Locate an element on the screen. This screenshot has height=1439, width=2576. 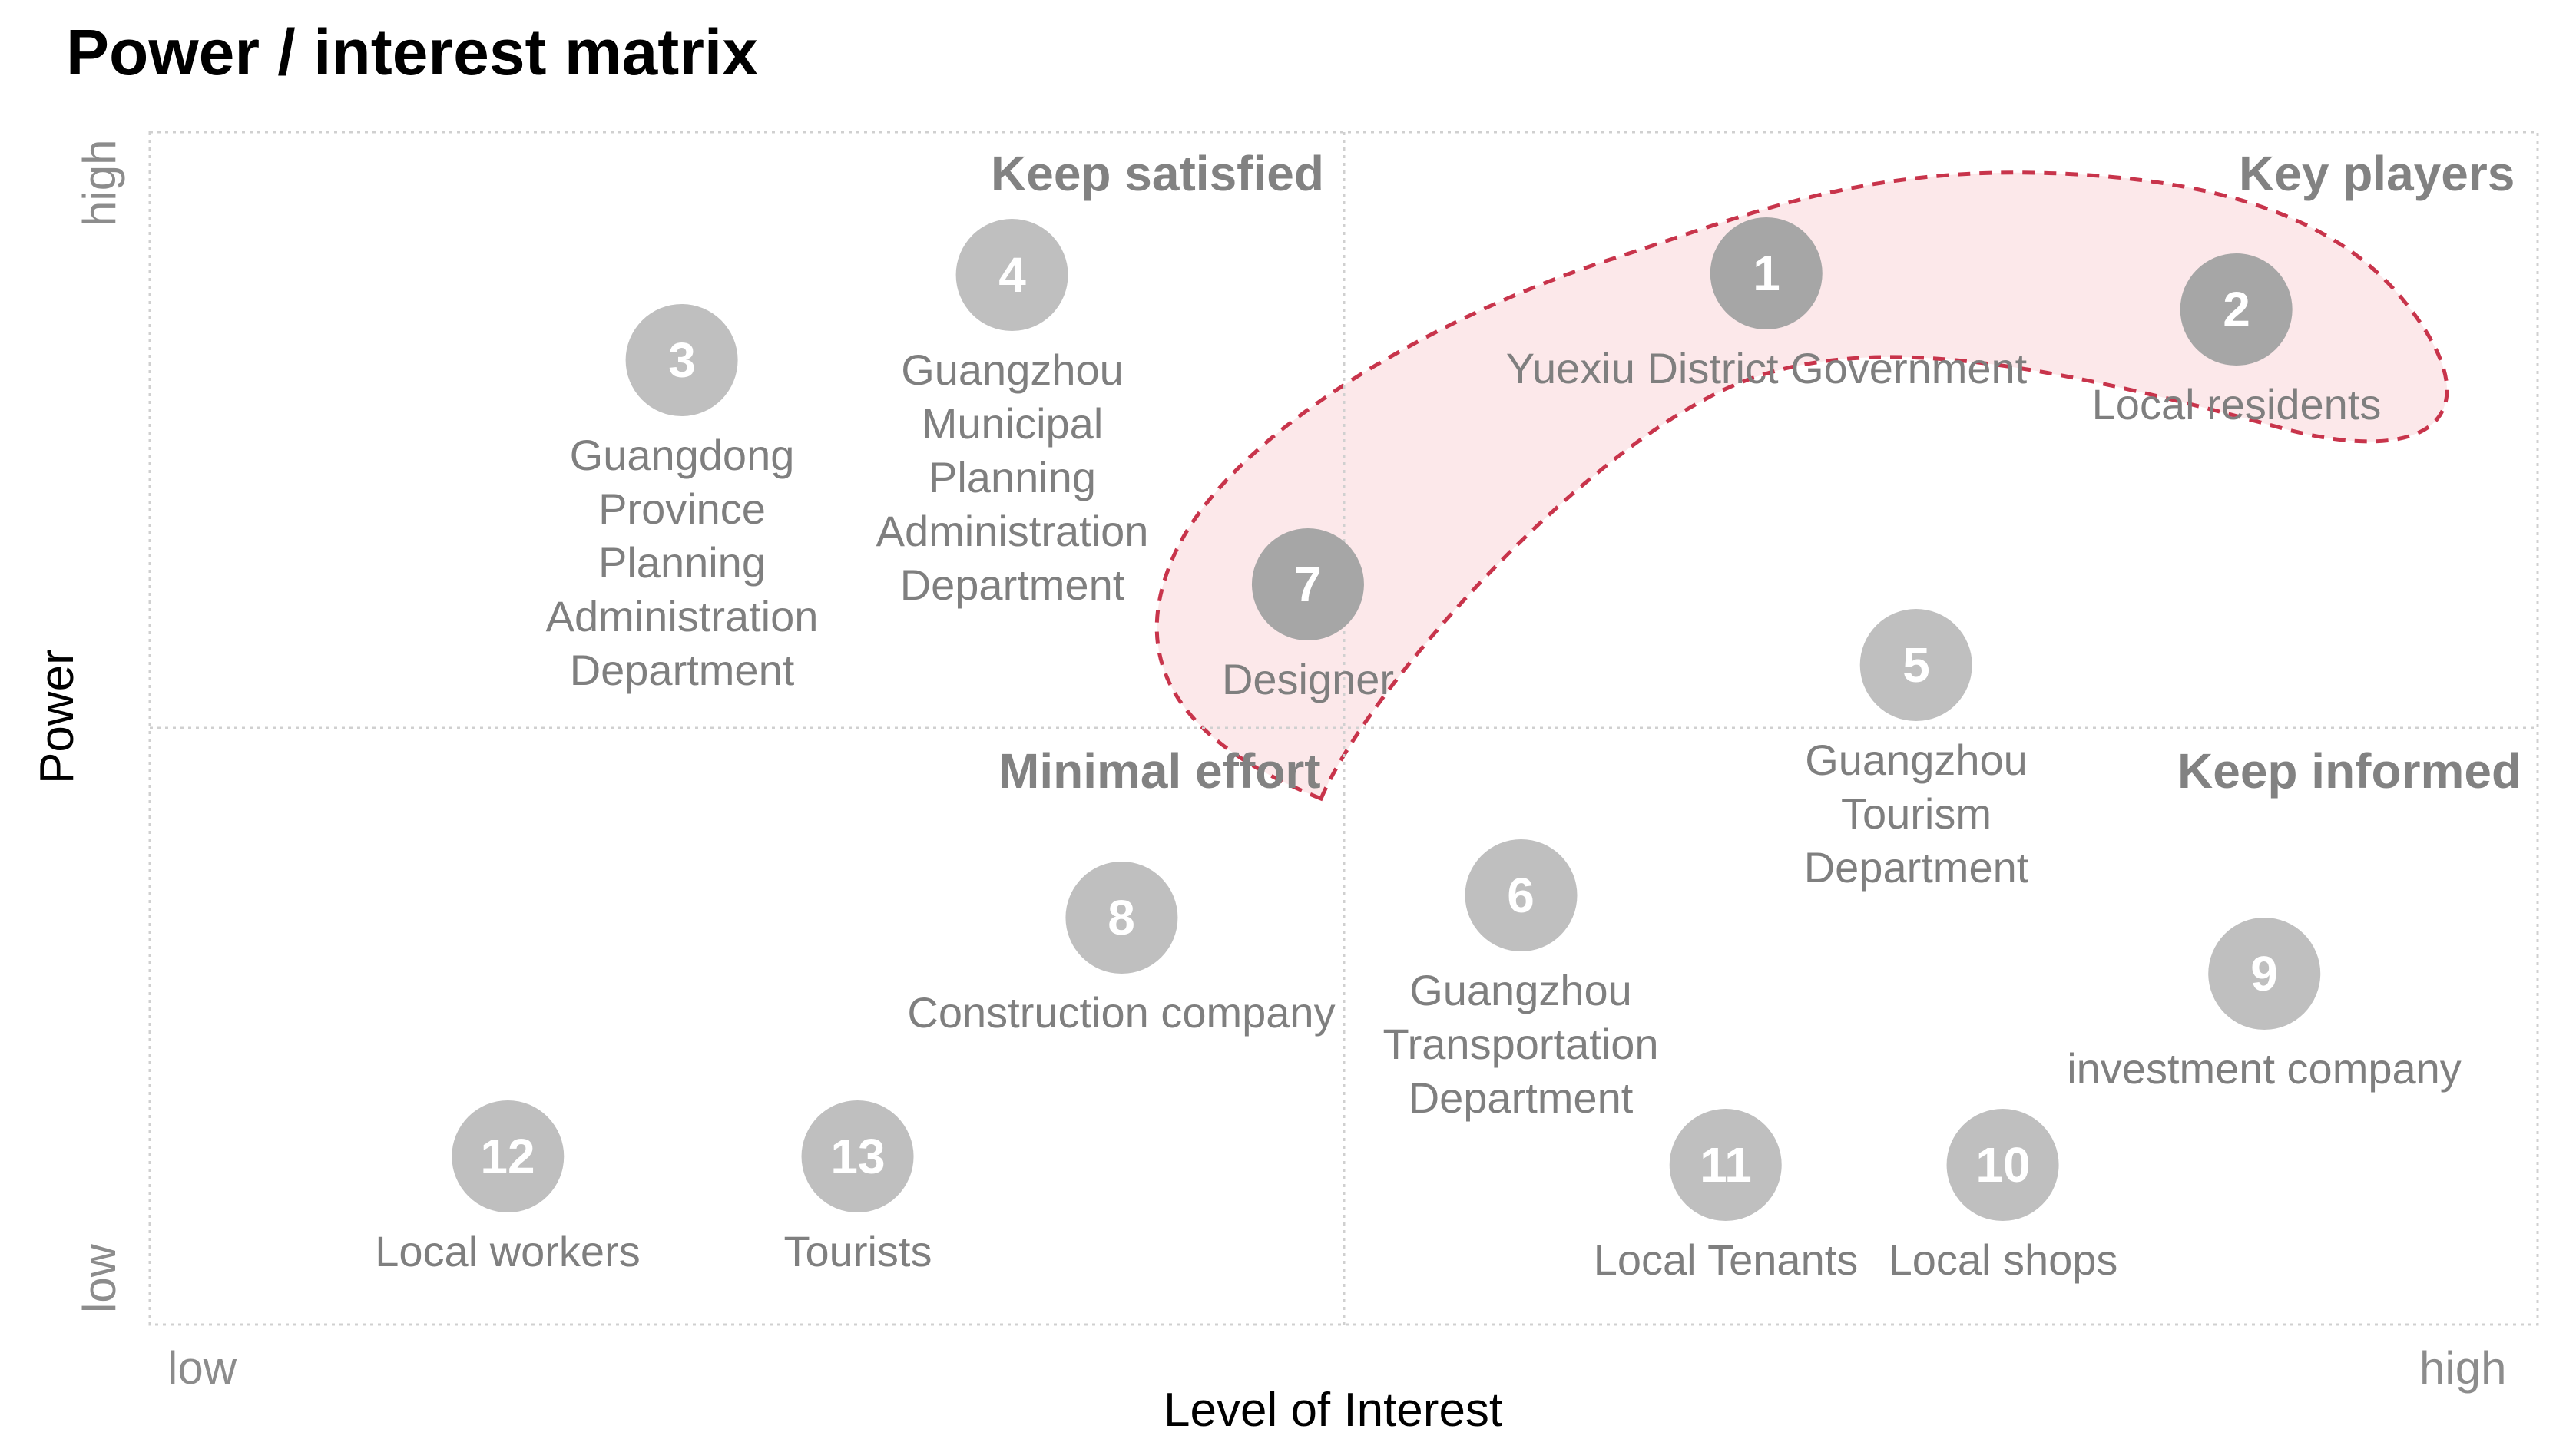
stakeholder-1: 1 Yuexiu District Government is located at coordinates (1766, 306).